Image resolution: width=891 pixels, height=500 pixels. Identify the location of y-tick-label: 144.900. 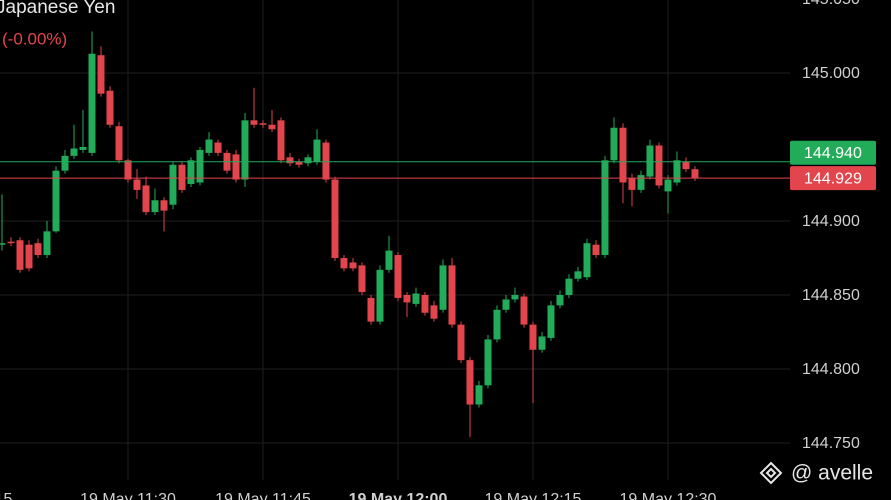
(831, 221).